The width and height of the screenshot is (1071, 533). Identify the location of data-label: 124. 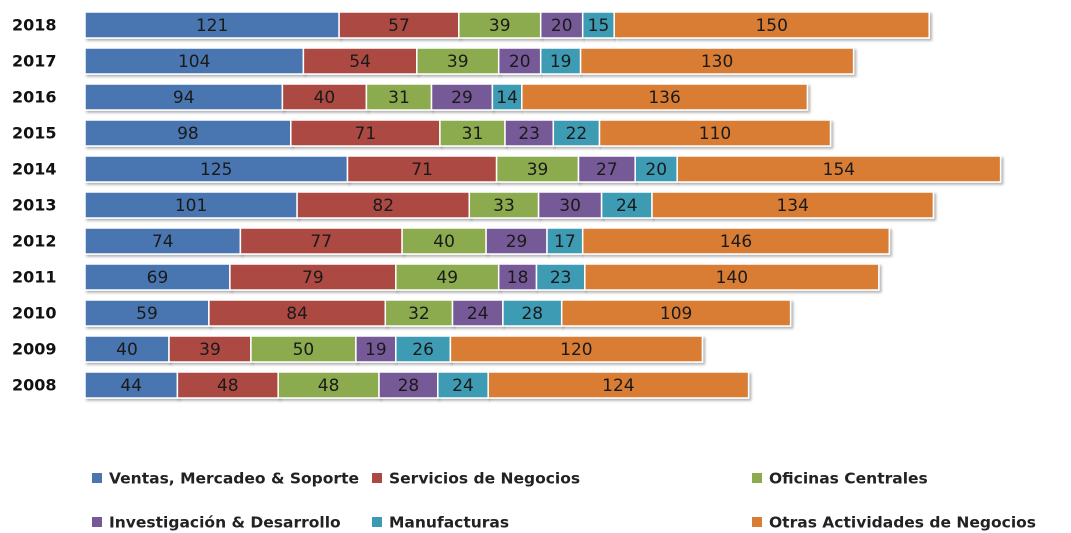
(618, 386).